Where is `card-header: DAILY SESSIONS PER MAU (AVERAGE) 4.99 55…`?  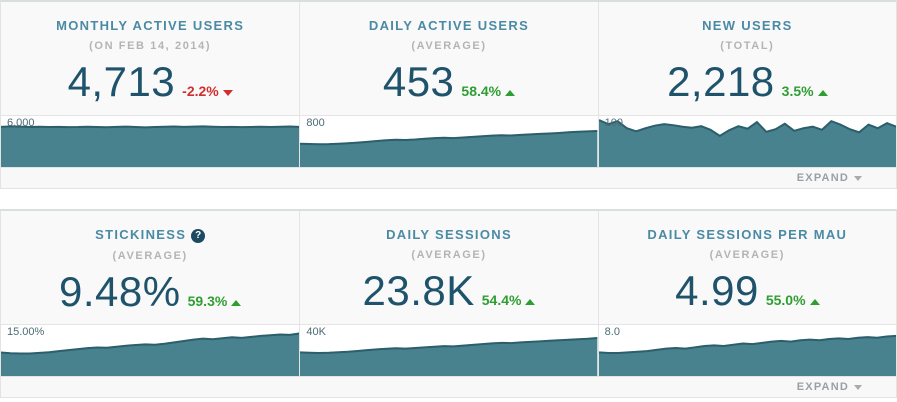 card-header: DAILY SESSIONS PER MAU (AVERAGE) 4.99 55… is located at coordinates (747, 267).